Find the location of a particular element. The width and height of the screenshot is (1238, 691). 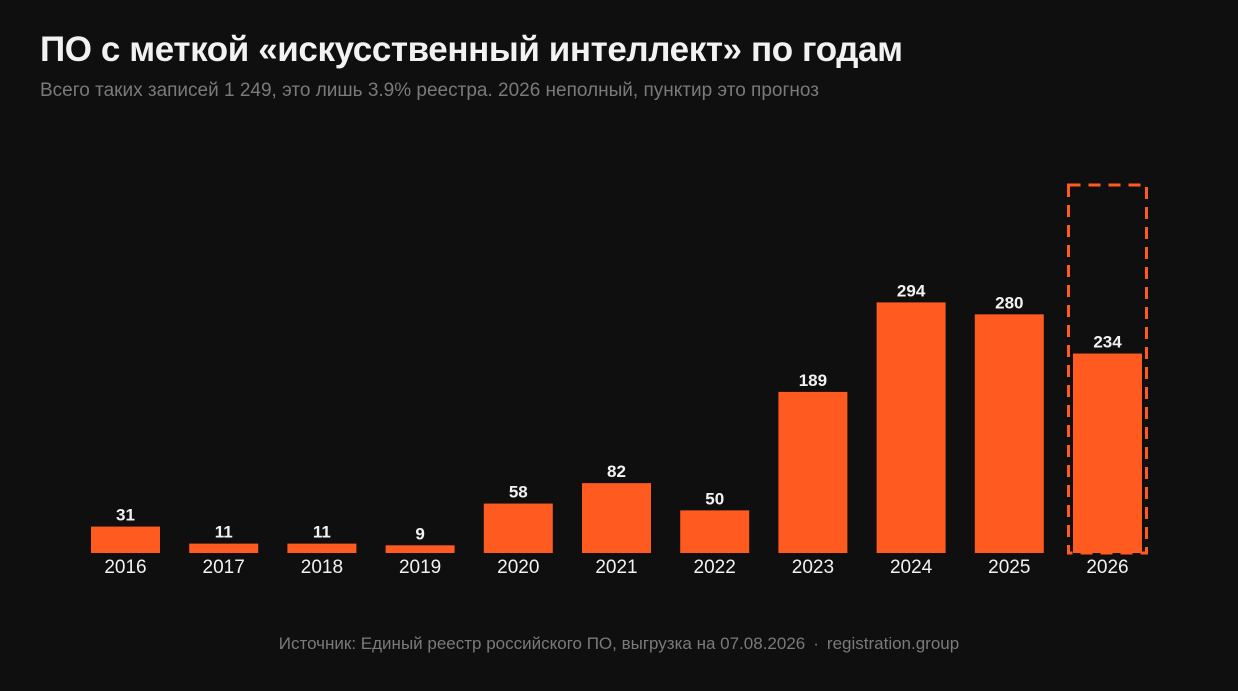

category-label-2016: 2016 is located at coordinates (125, 567).